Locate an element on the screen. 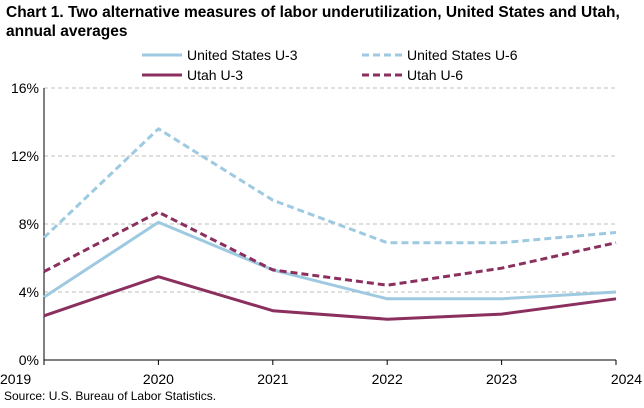 Image resolution: width=644 pixels, height=408 pixels. y-tick-label: 8% is located at coordinates (29, 224).